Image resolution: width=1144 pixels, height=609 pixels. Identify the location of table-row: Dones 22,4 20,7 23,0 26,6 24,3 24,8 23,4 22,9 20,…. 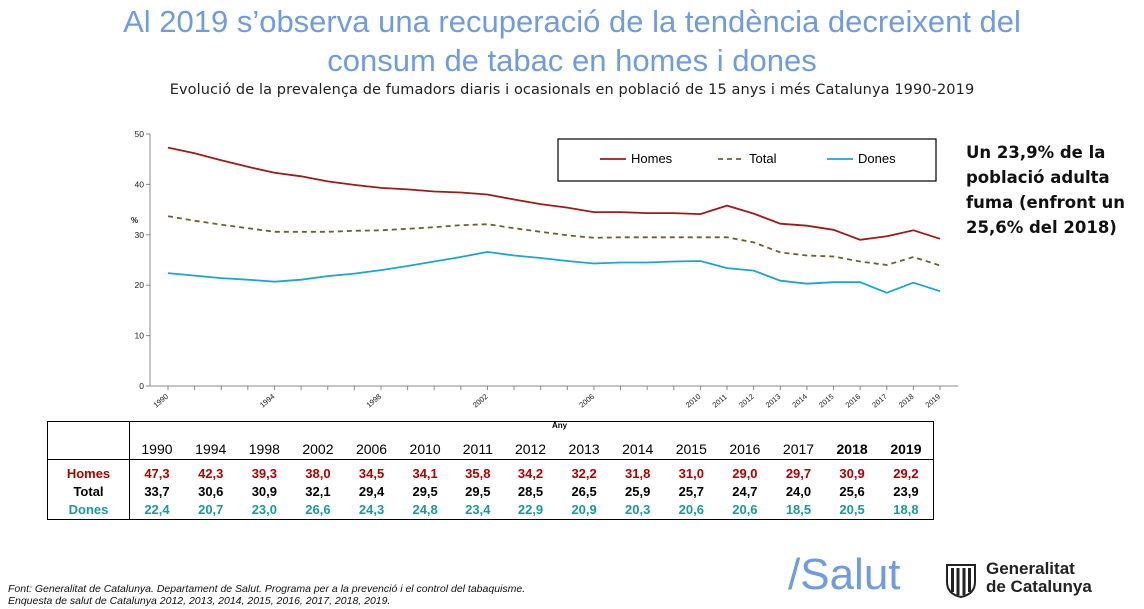
(490, 510).